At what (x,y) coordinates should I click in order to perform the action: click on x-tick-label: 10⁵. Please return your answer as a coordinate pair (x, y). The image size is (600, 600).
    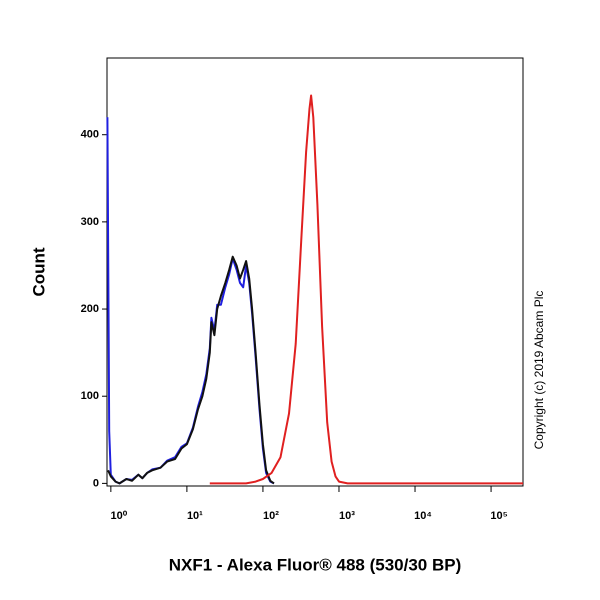
    Looking at the image, I should click on (498, 516).